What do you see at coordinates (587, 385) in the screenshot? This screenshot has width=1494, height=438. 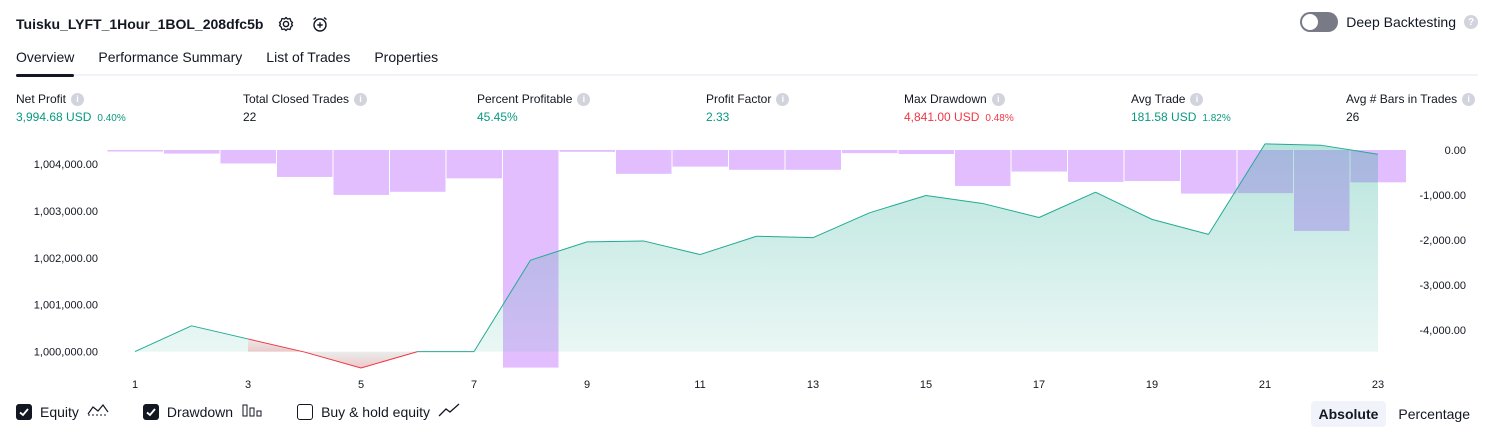 I see `x-axis-tick: 9` at bounding box center [587, 385].